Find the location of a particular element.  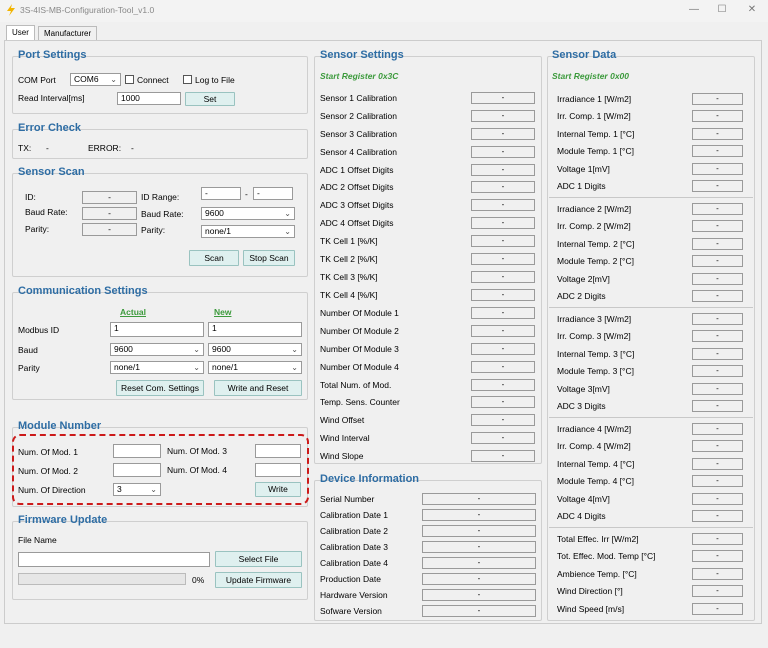

sensor-data-label: ADC 1 Digits is located at coordinates (581, 186).